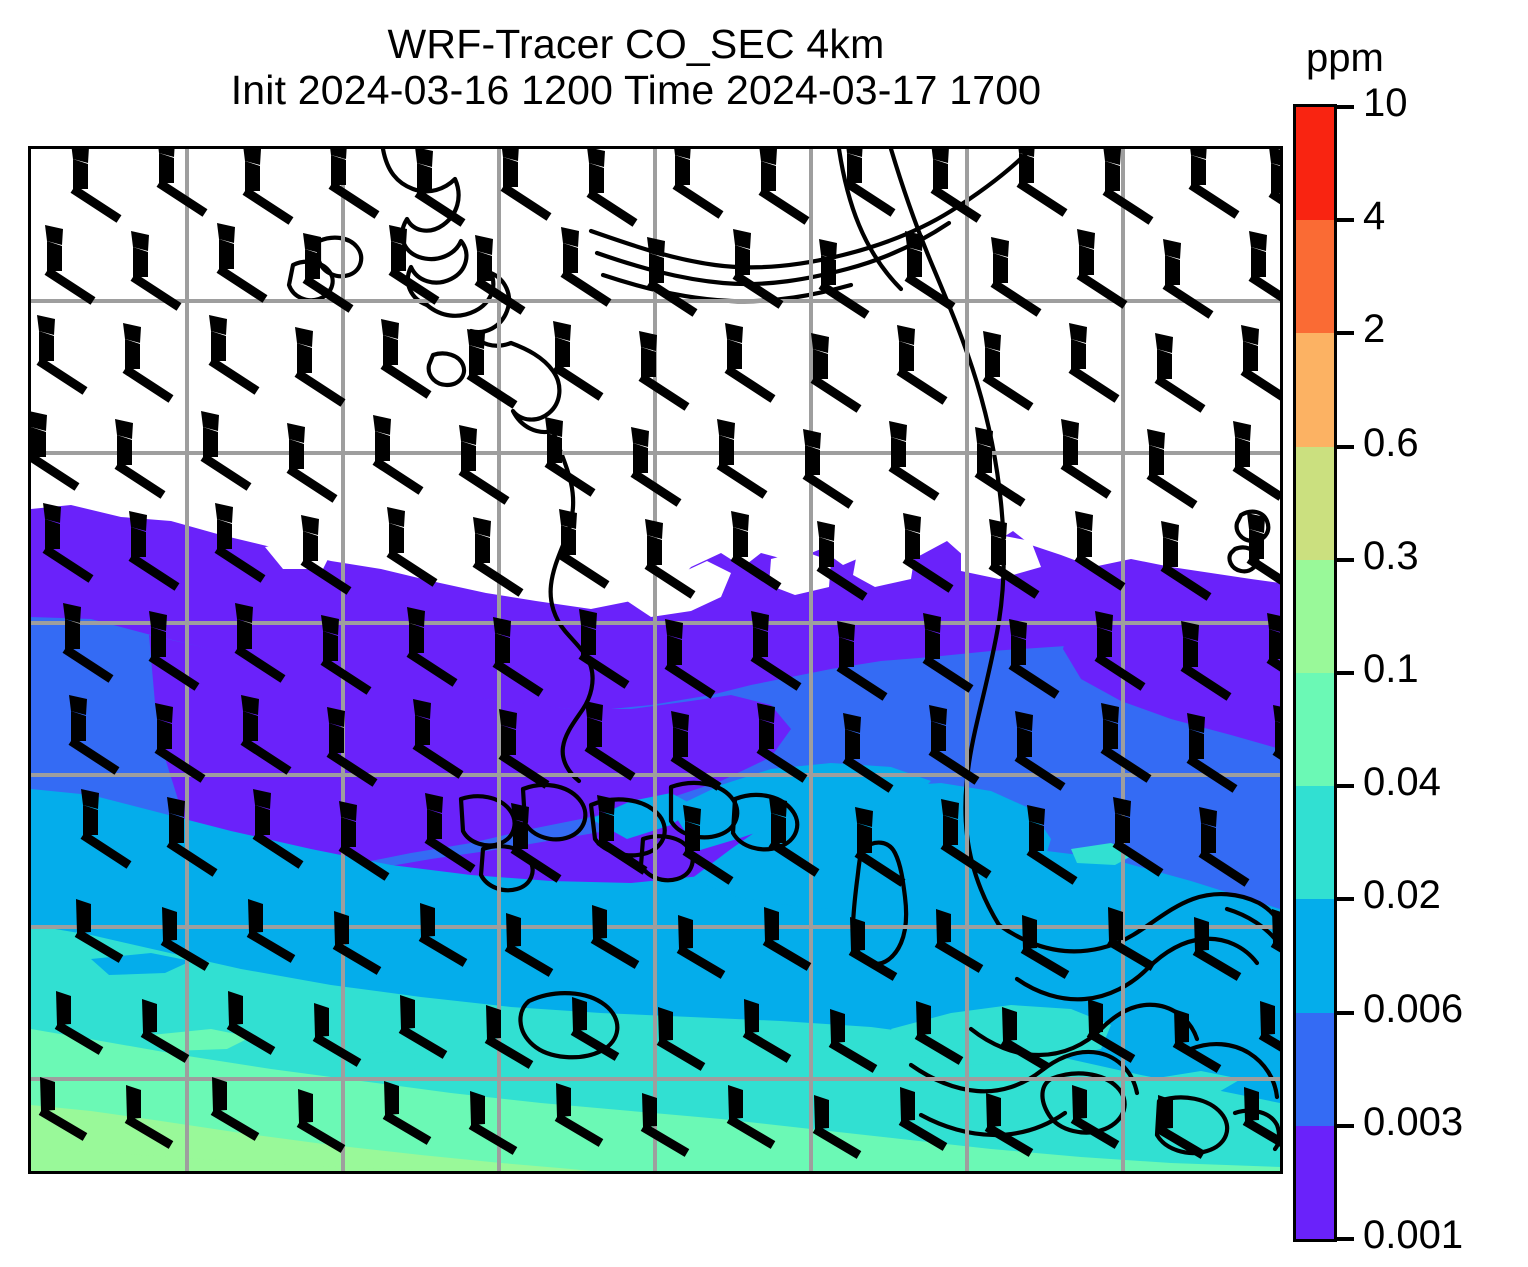 The height and width of the screenshot is (1267, 1528). What do you see at coordinates (241, 1160) in the screenshot?
I see `fill-band-01b` at bounding box center [241, 1160].